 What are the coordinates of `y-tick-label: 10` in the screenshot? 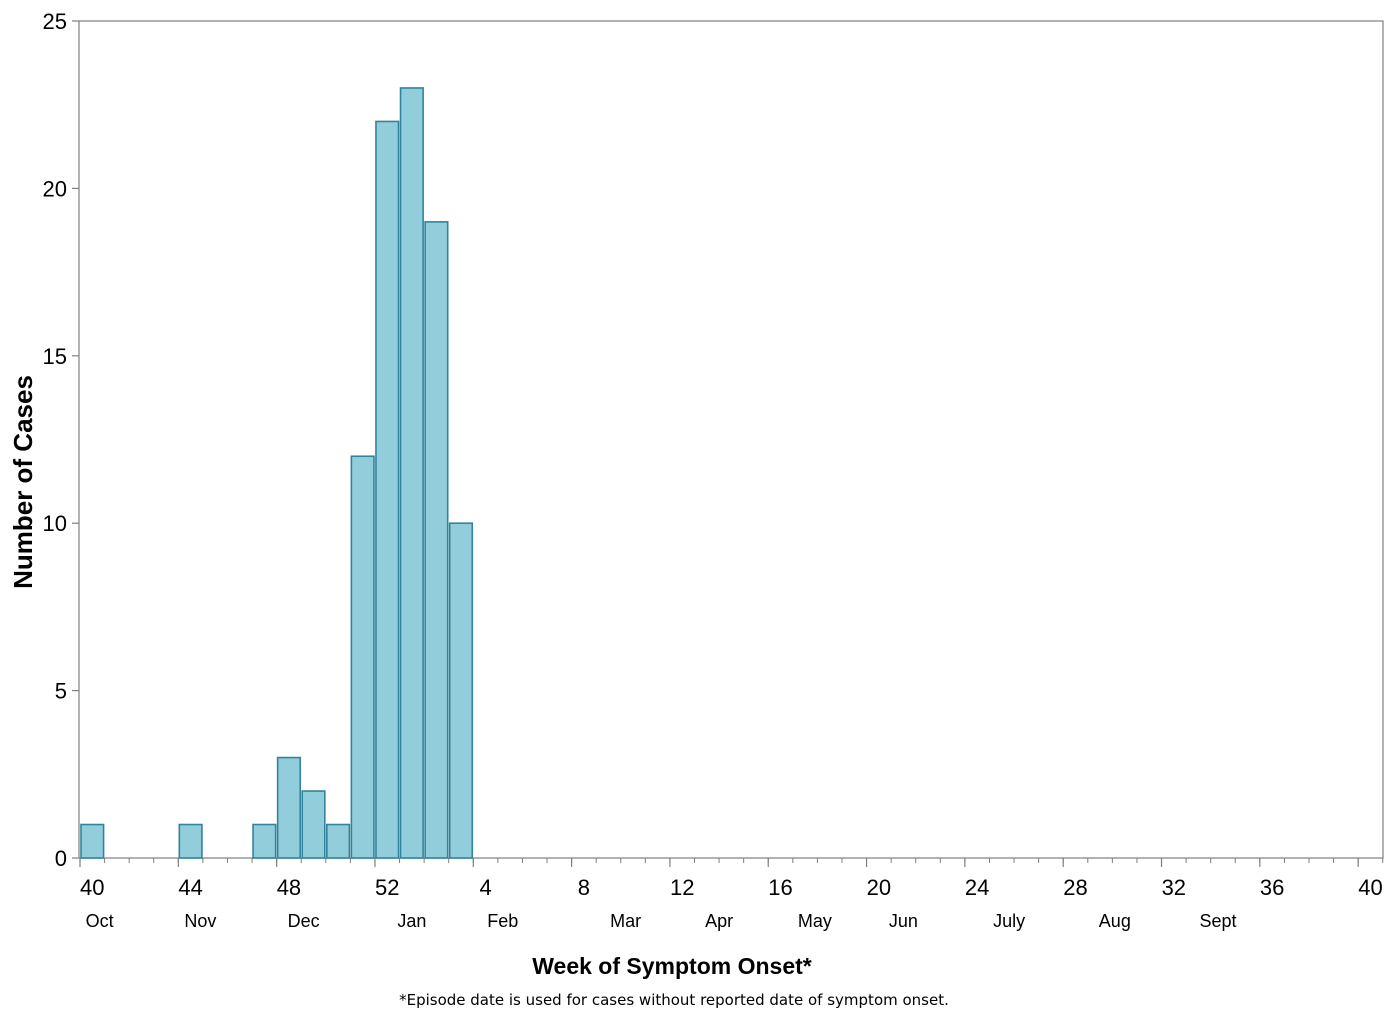 It's located at (55, 523).